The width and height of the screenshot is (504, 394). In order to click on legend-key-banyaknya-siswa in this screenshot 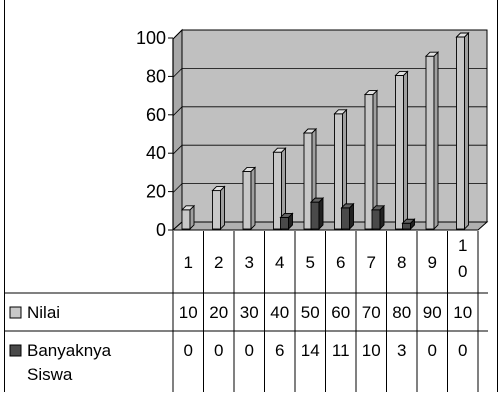, I will do `click(15, 350)`.